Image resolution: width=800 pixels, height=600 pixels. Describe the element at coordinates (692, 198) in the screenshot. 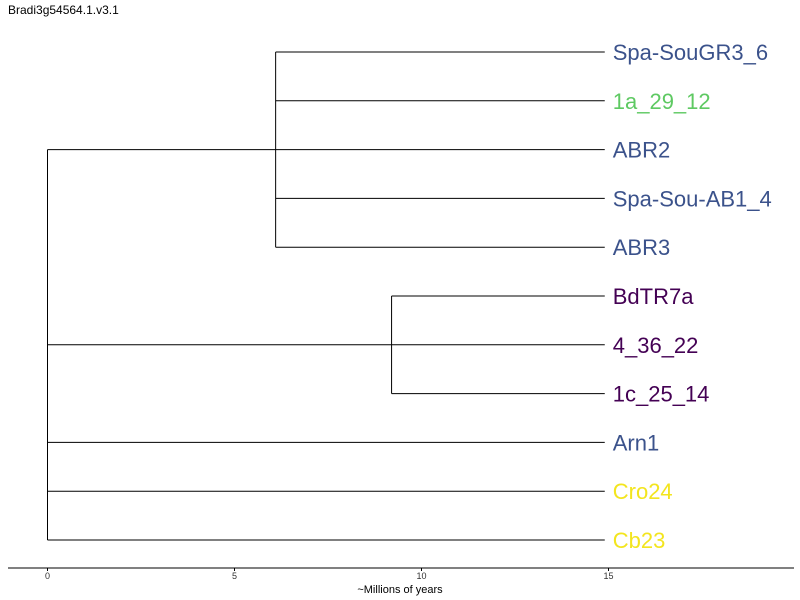

I see `leaf-label: Spa-Sou-AB1_4` at that location.